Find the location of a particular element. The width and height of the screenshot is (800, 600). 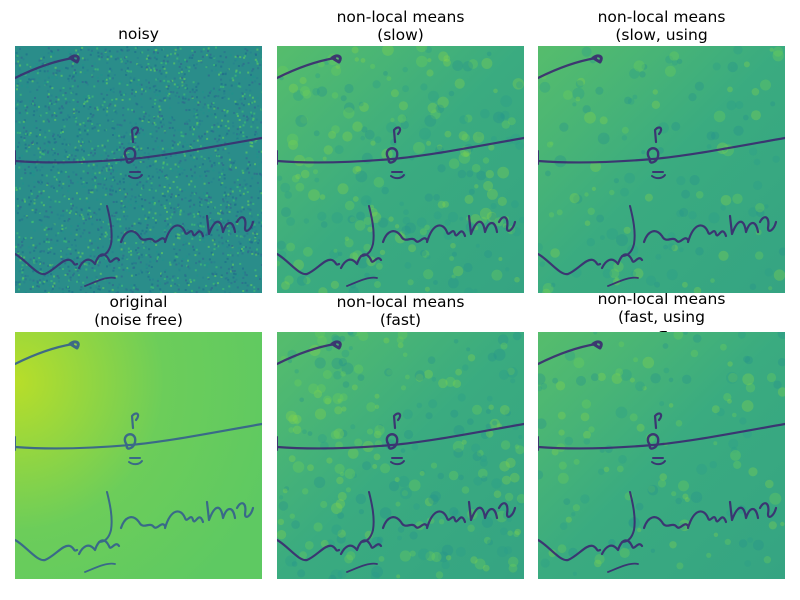

panel-nlm-slow is located at coordinates (400, 169).